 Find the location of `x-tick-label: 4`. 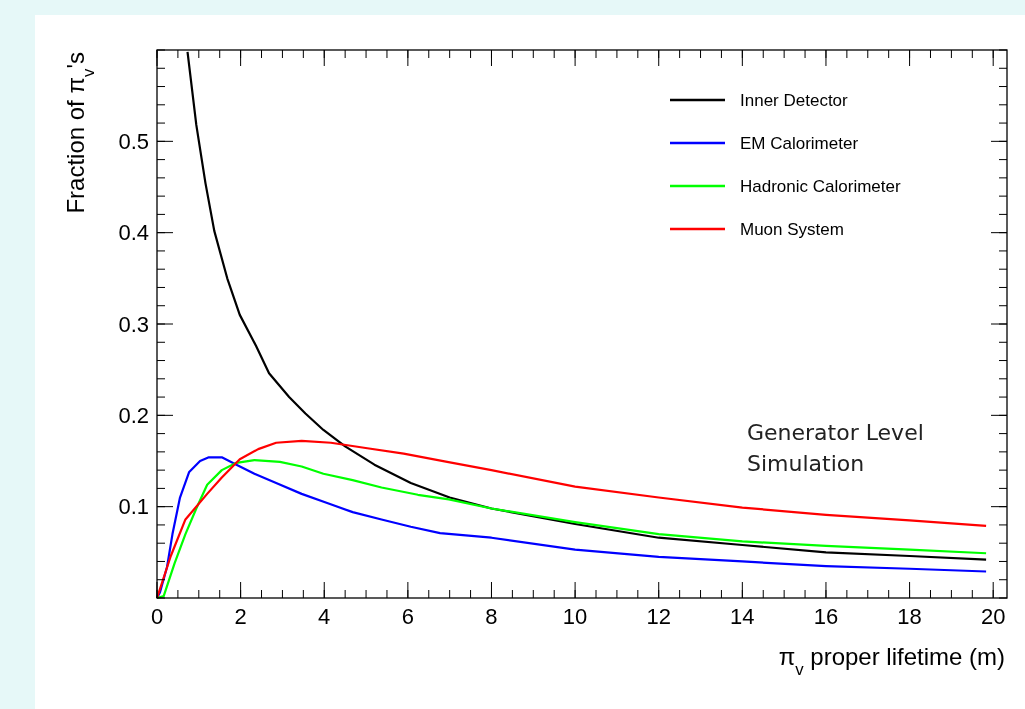

x-tick-label: 4 is located at coordinates (324, 616).